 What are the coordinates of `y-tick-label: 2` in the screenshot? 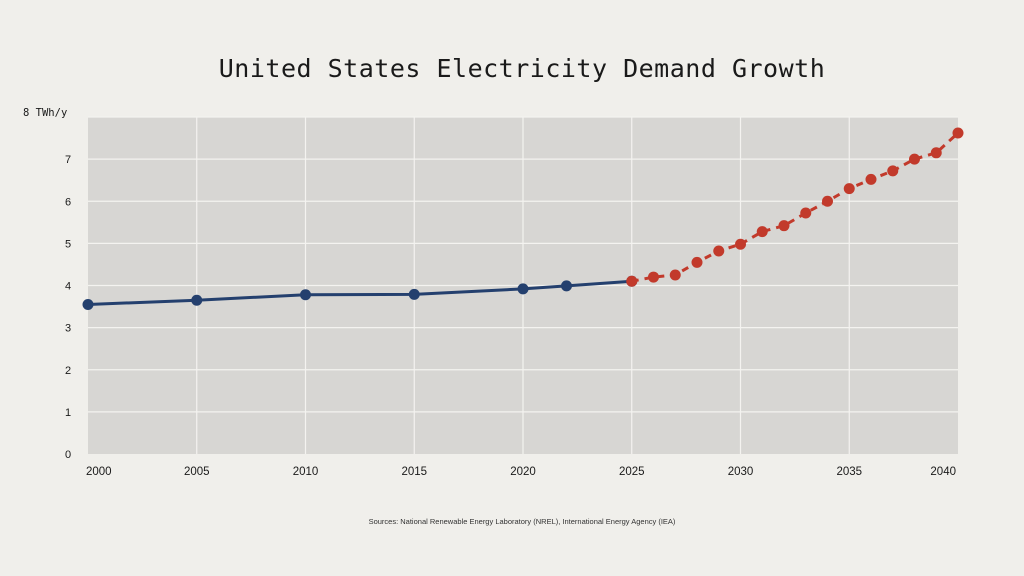 It's located at (68, 371).